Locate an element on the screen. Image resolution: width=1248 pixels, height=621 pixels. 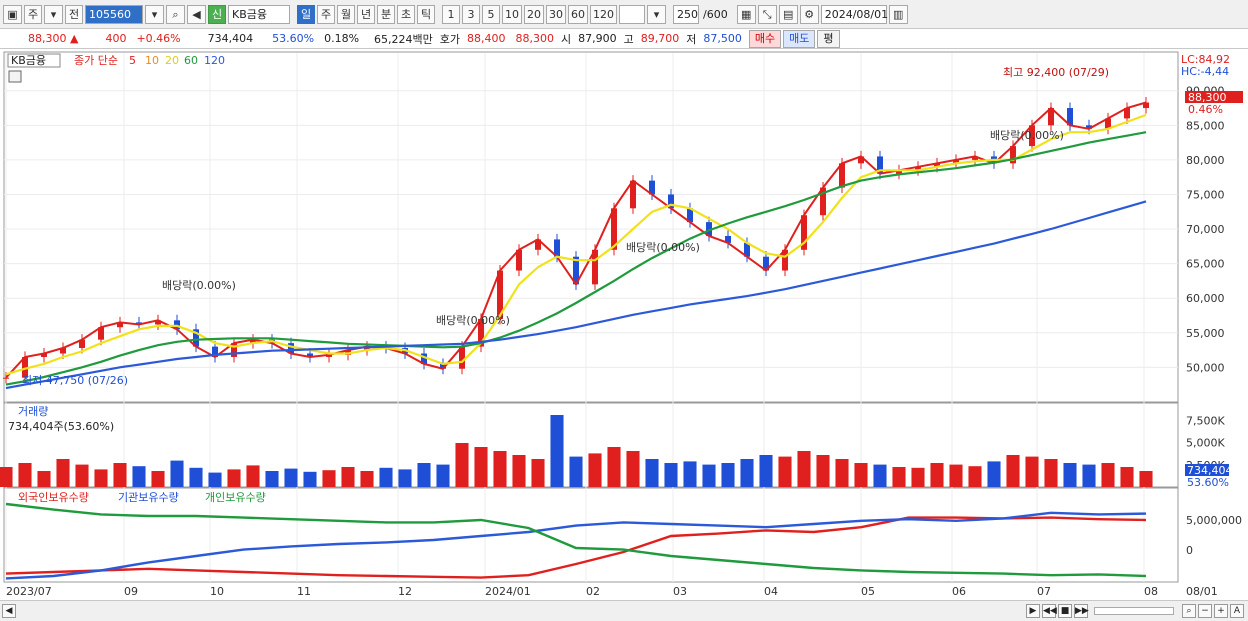
table-icon is located at coordinates (15, 76).